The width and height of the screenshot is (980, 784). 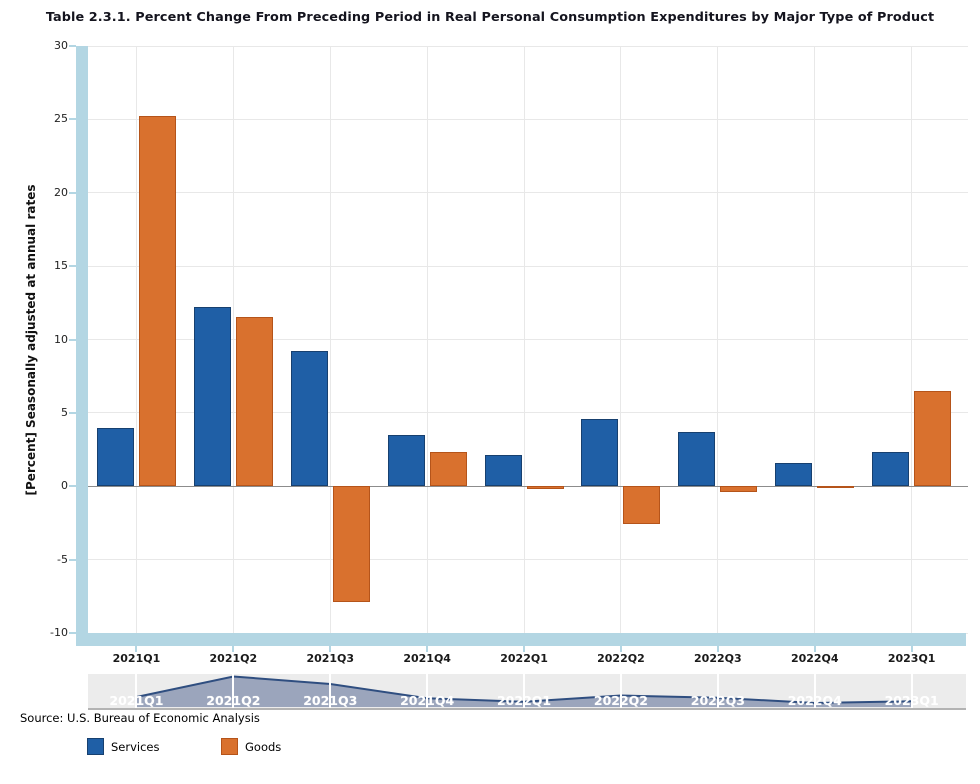 What do you see at coordinates (697, 459) in the screenshot?
I see `bar-services-2022Q3` at bounding box center [697, 459].